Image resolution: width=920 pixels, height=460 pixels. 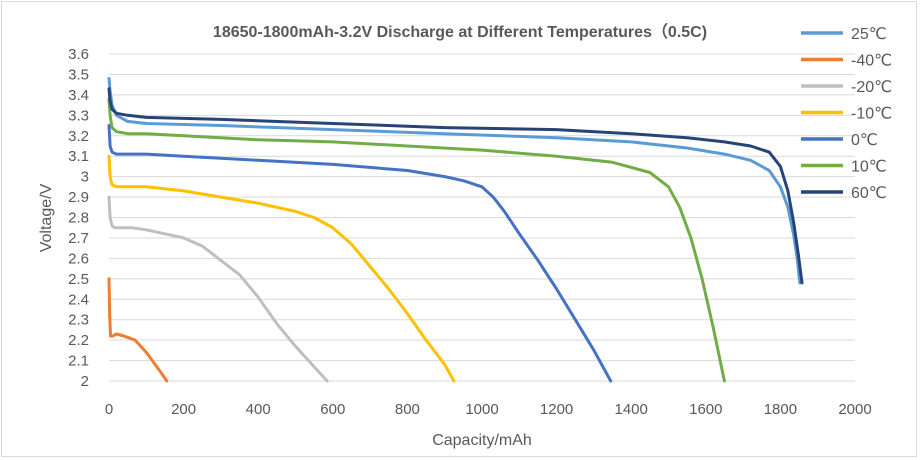 I want to click on y-tick-label: 2.9, so click(x=78, y=197).